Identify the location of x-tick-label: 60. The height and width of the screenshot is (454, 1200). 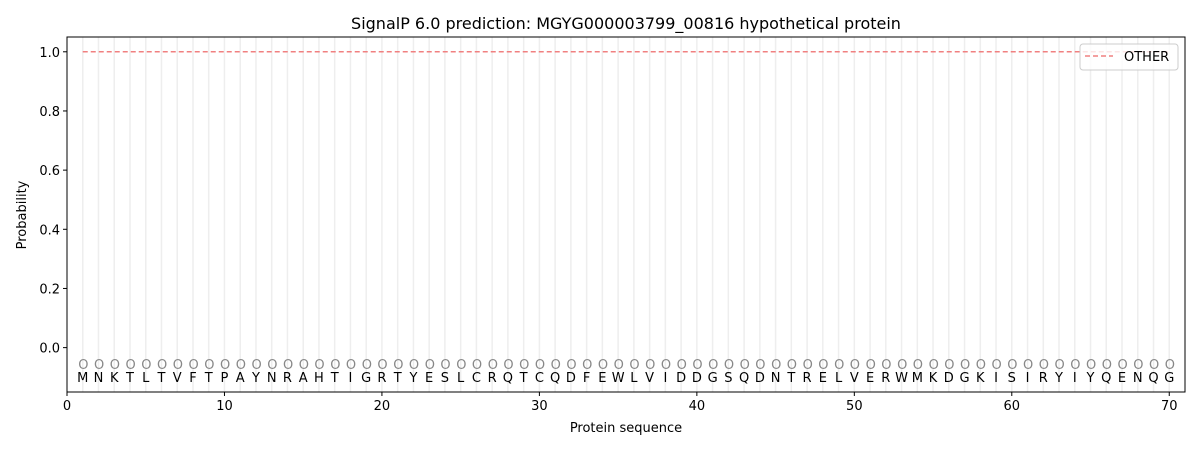
(1012, 406).